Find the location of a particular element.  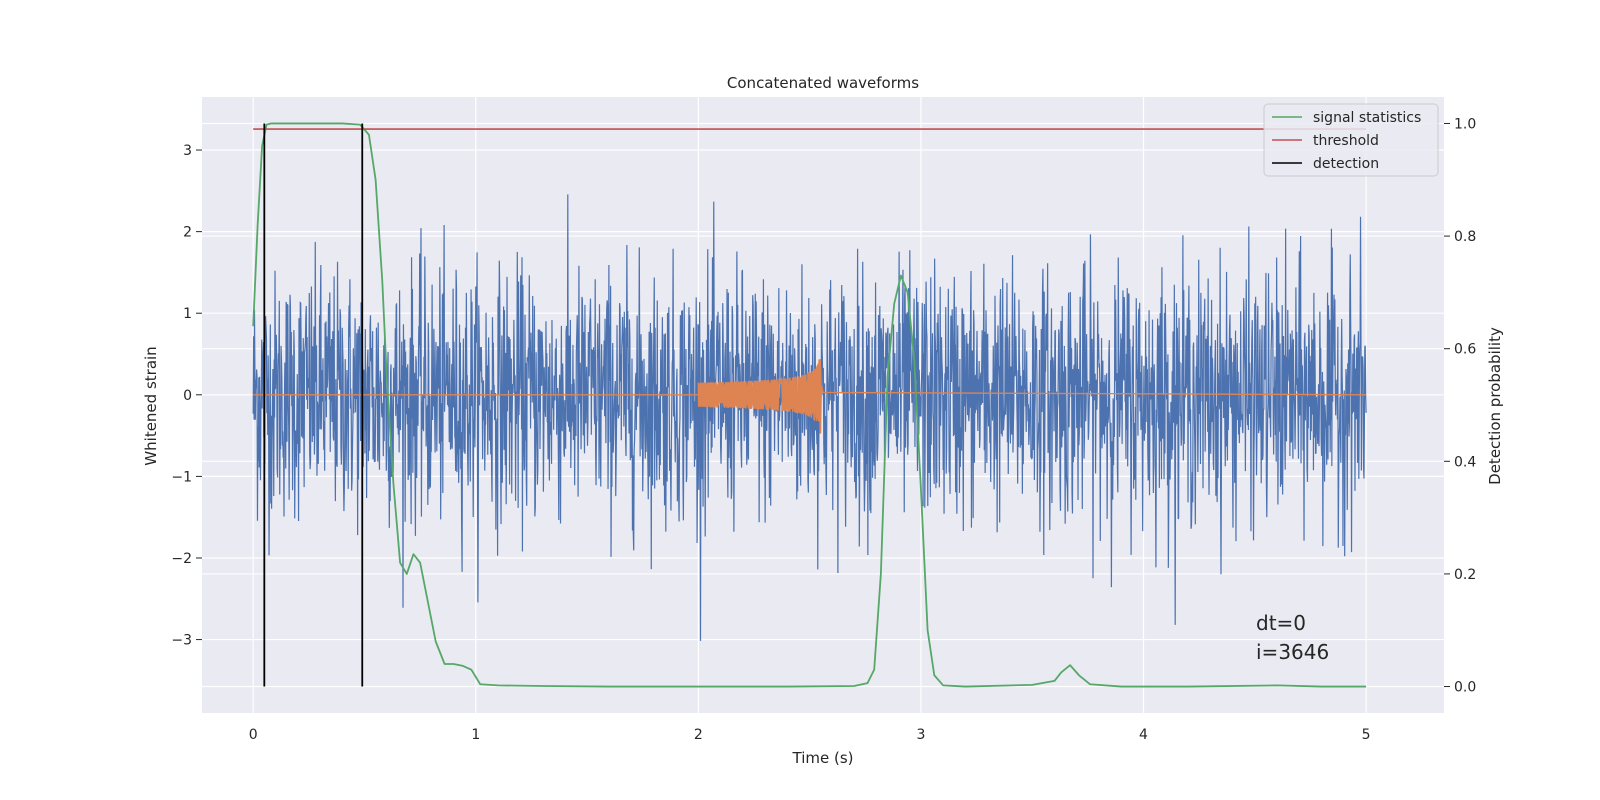

y-tick-label: 2 is located at coordinates (187, 233).